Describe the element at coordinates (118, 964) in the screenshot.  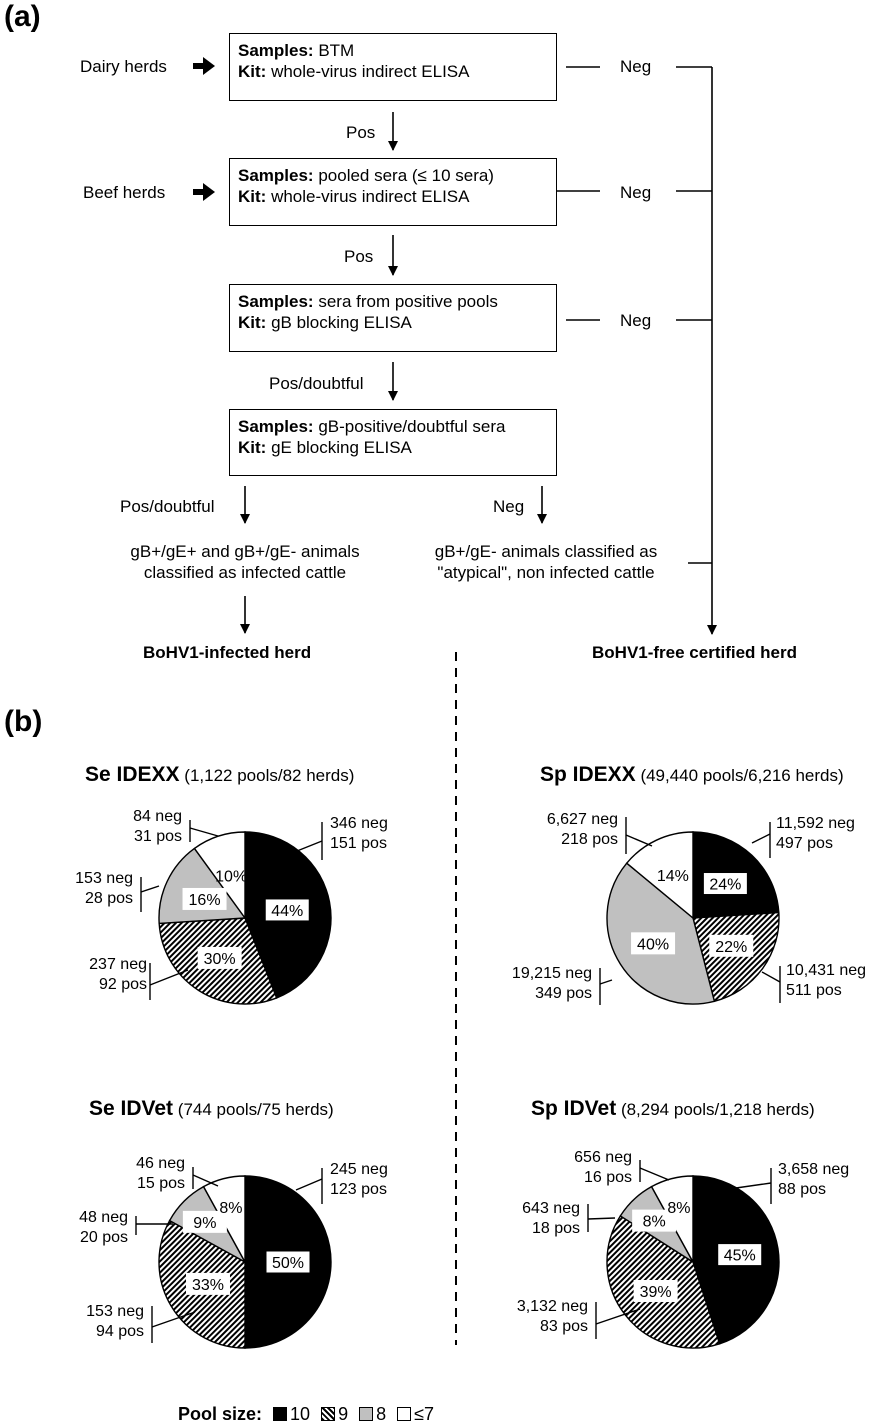
I see `callout-neg-count: 237 neg` at that location.